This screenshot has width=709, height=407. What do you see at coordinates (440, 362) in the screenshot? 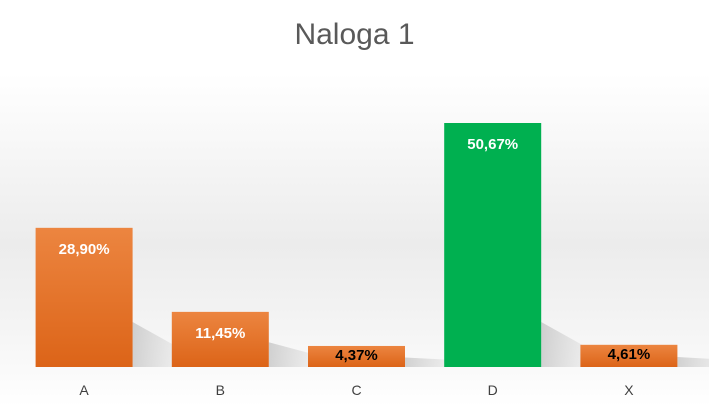
I see `bar-shadow-c` at bounding box center [440, 362].